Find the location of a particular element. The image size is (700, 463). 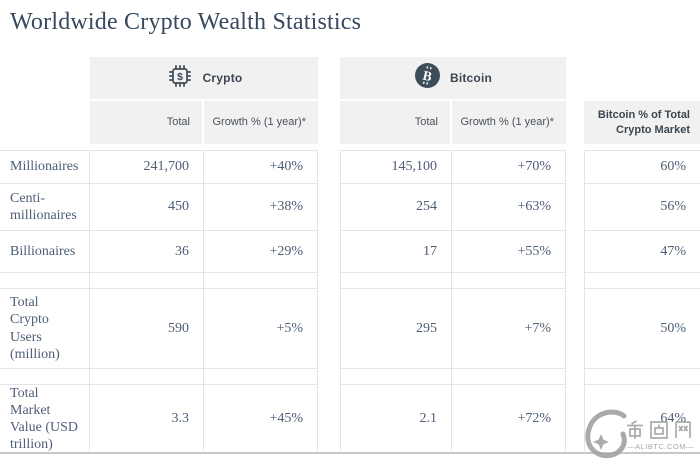

row-label: Total Crypto Users (million) is located at coordinates (45, 328).